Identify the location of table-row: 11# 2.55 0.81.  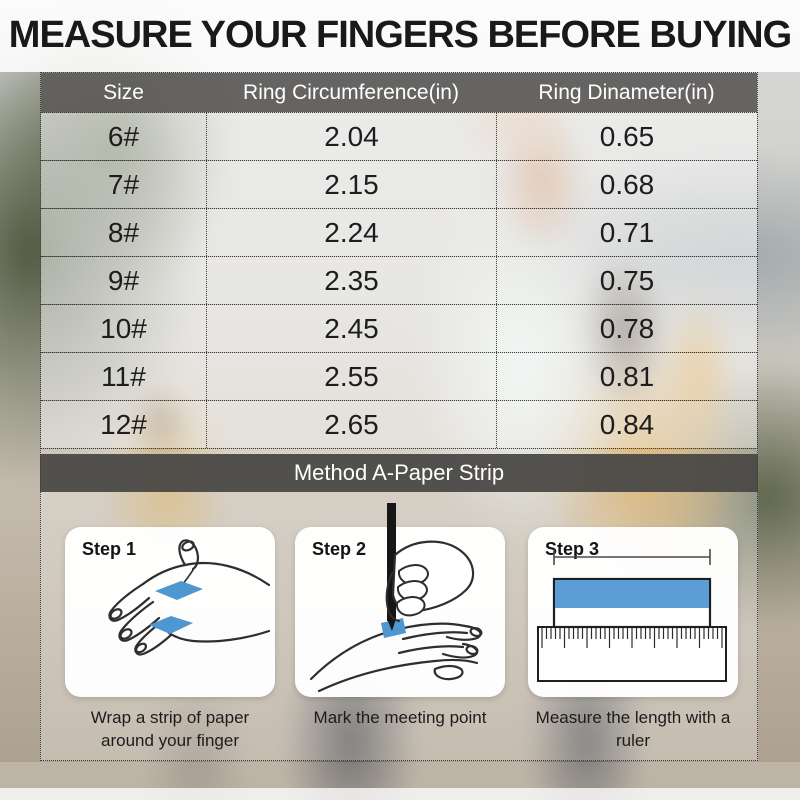
(399, 376).